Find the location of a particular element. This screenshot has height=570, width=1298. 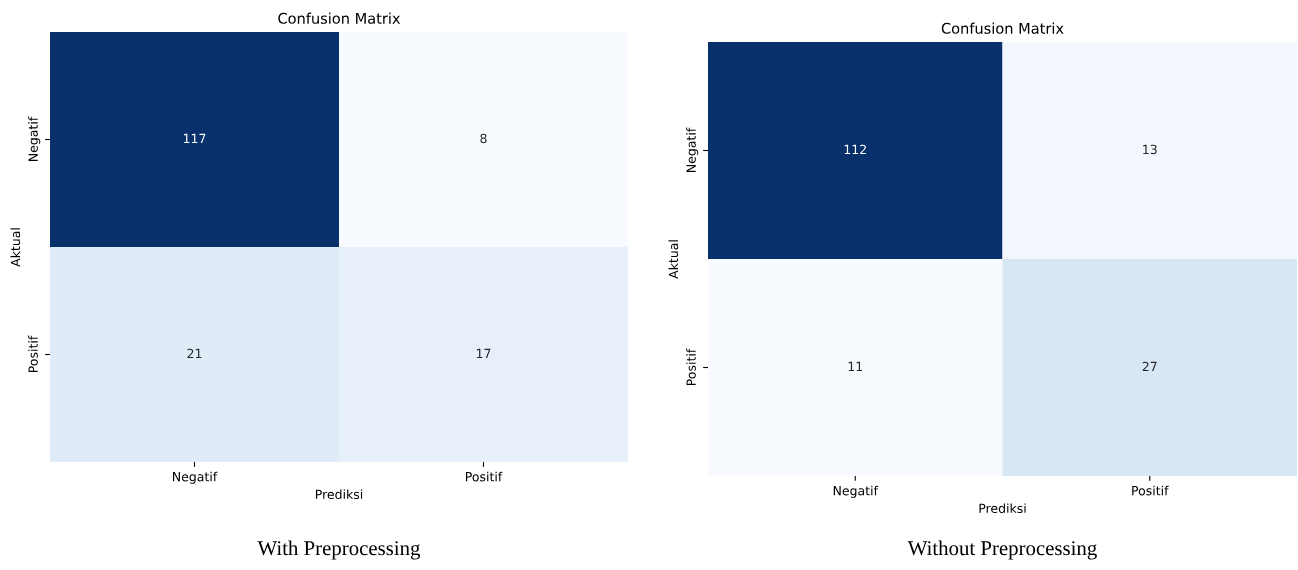

data-label: 13 is located at coordinates (1150, 149).